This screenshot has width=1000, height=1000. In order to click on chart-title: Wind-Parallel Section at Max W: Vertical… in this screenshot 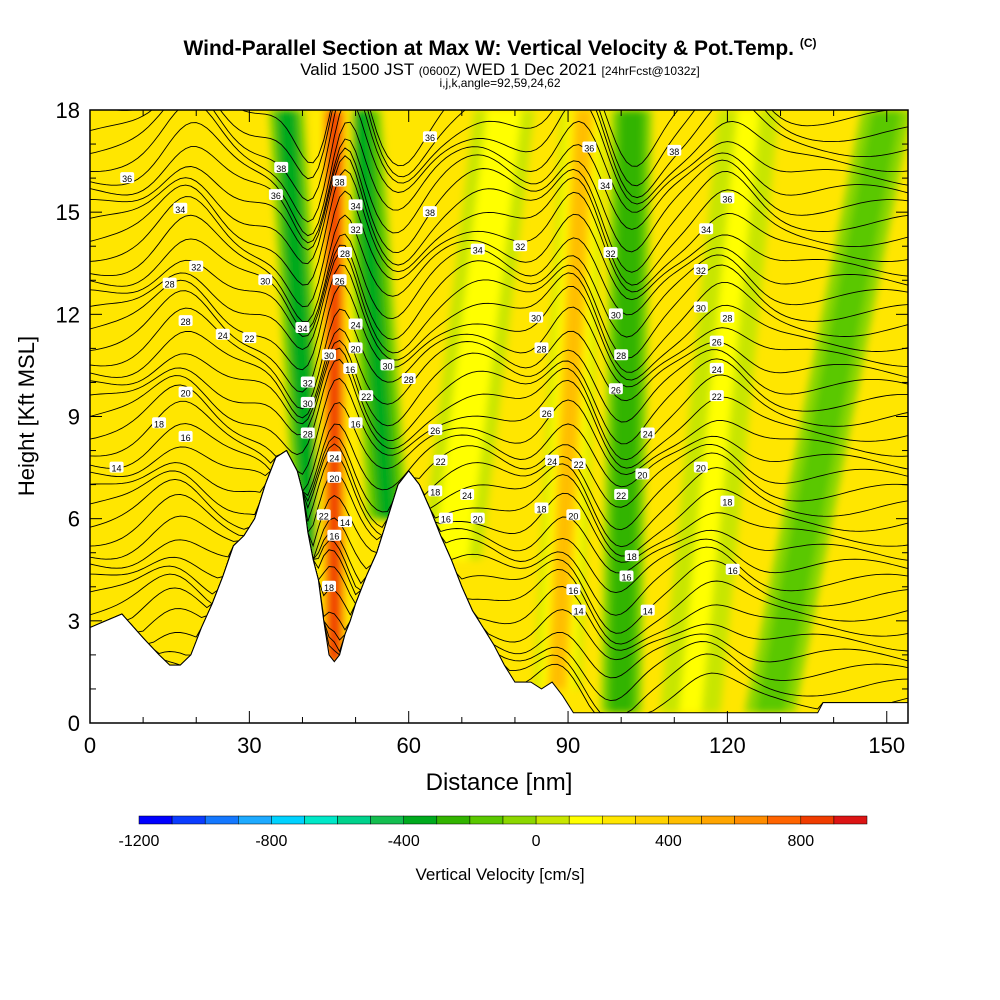, I will do `click(500, 48)`.